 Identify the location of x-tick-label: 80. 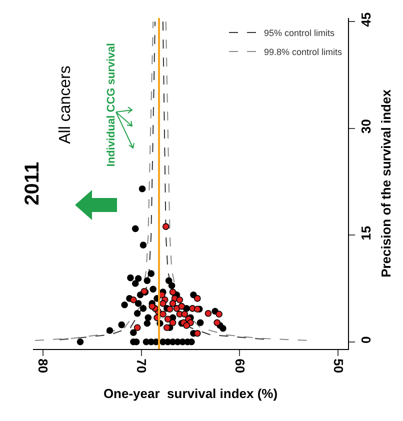
(43, 366).